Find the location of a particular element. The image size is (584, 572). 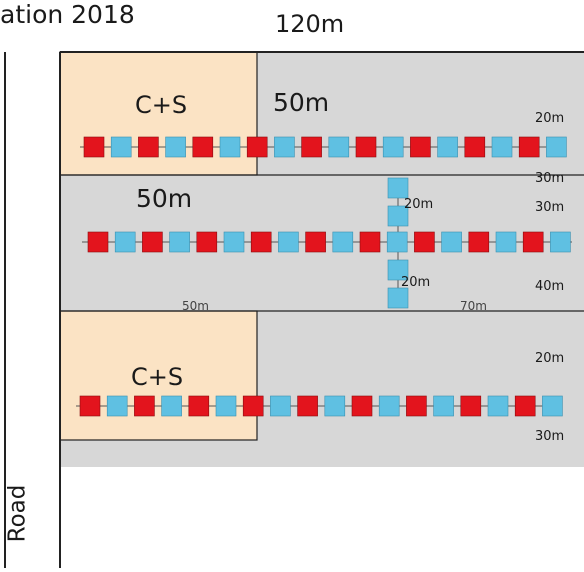

title-fragment: ation 2018 is located at coordinates (67, 14).